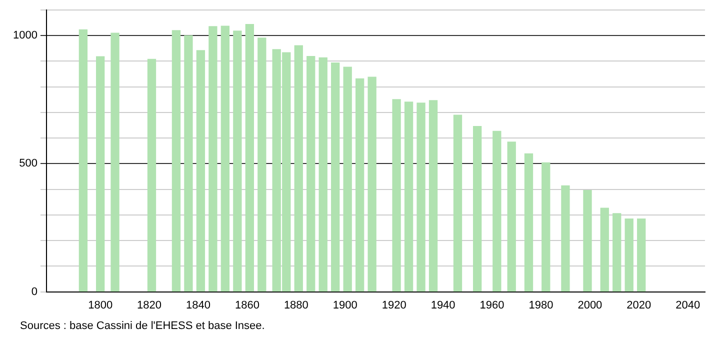 The width and height of the screenshot is (710, 340). Describe the element at coordinates (247, 305) in the screenshot. I see `x-tick-label: 1860` at that location.